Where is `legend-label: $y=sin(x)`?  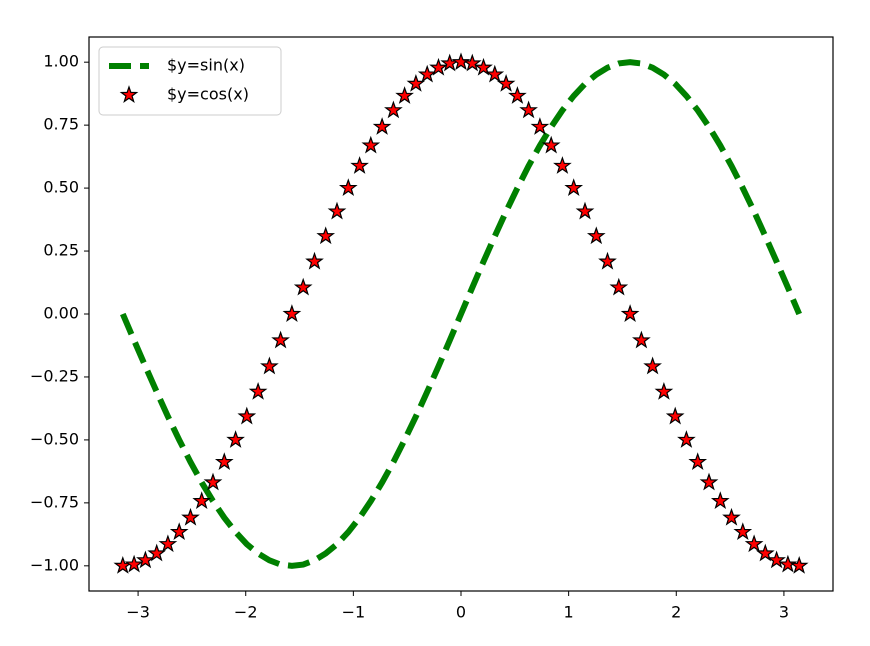 legend-label: $y=sin(x) is located at coordinates (206, 65).